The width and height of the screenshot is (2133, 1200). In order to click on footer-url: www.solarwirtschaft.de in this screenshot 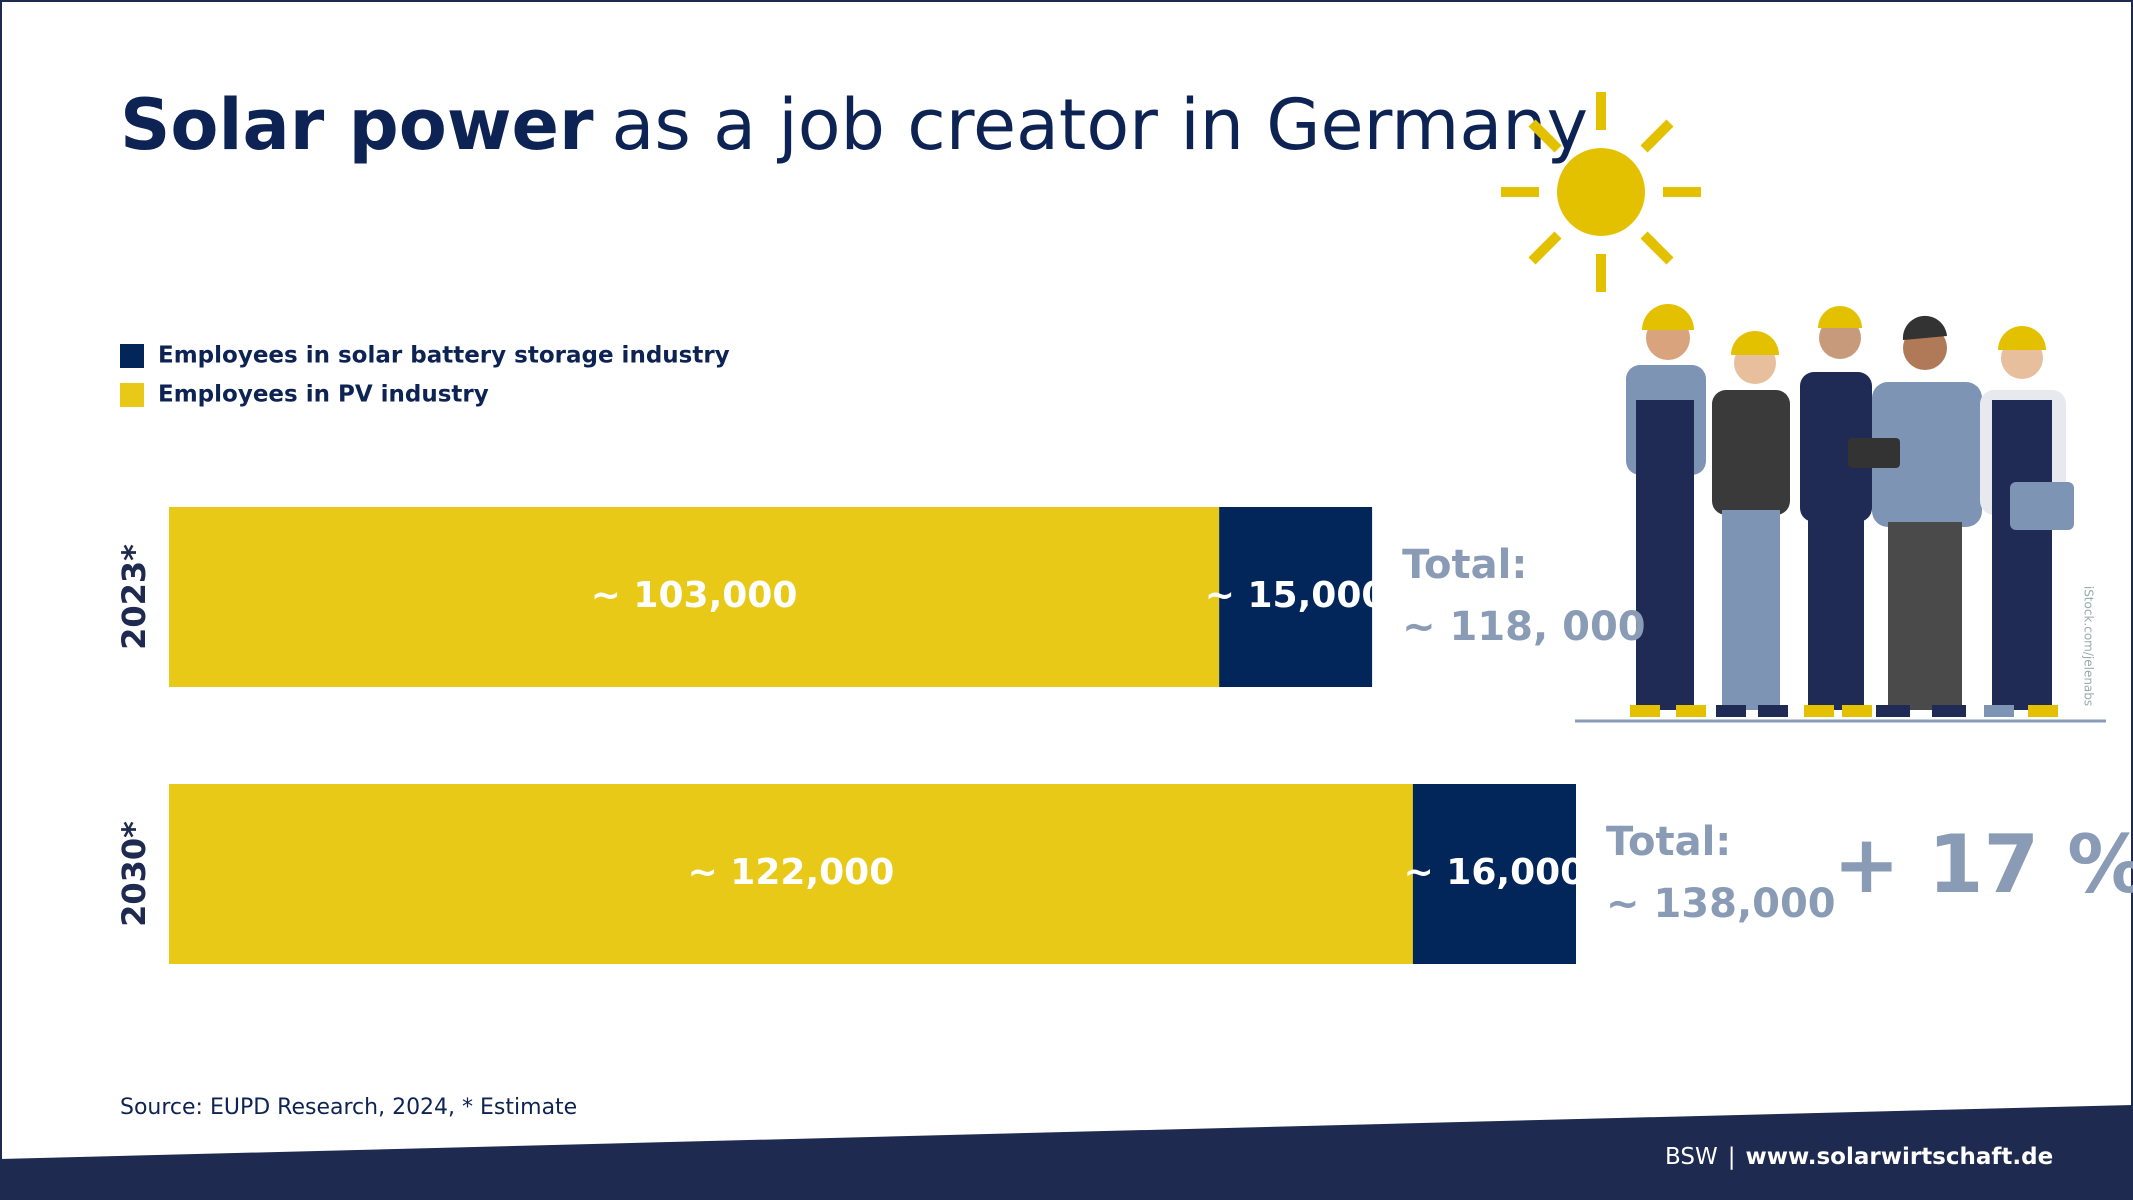, I will do `click(1899, 1157)`.